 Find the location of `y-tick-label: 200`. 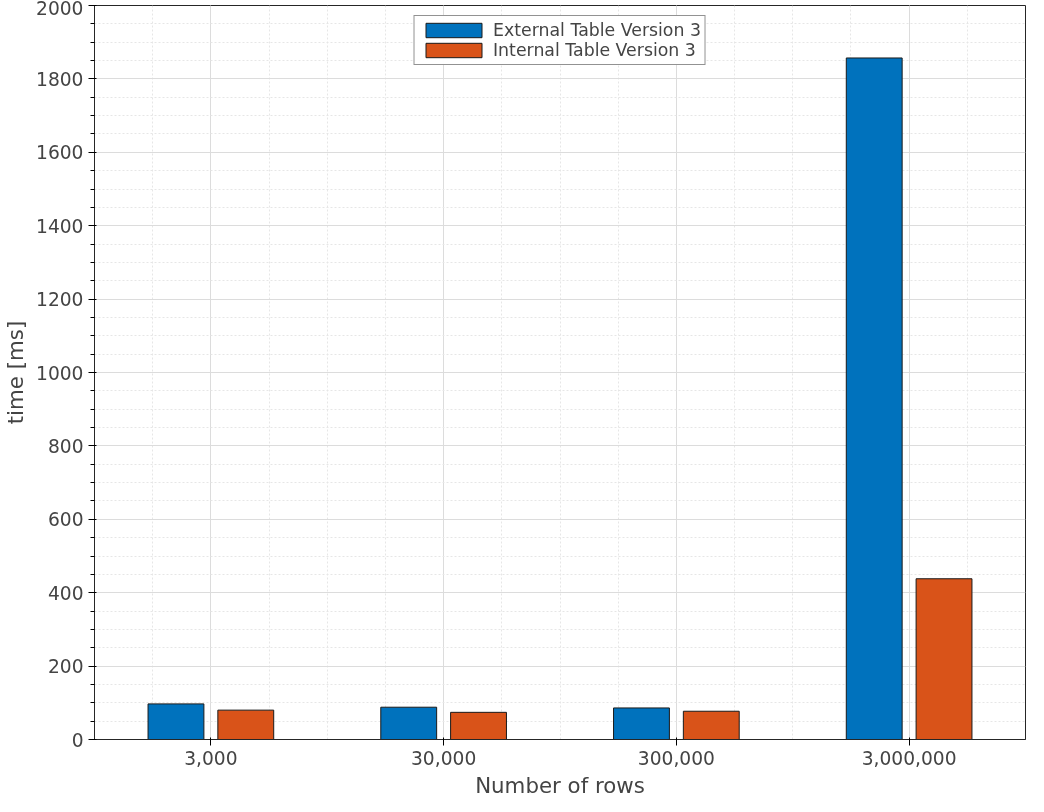

y-tick-label: 200 is located at coordinates (65, 667).